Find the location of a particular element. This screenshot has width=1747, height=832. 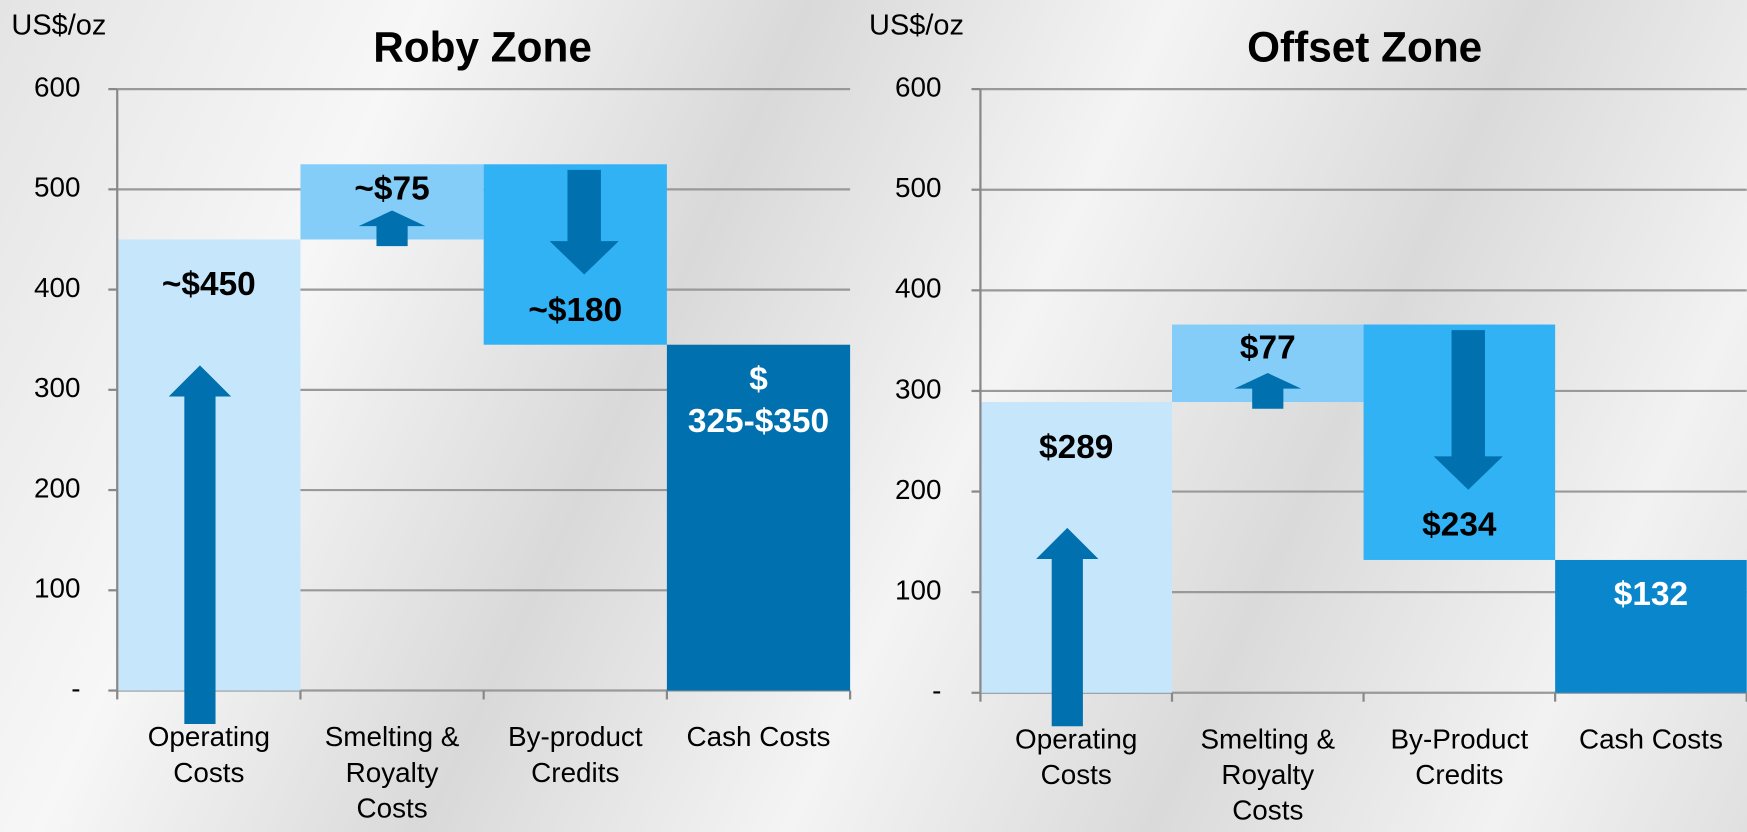

value-label: ~$450 is located at coordinates (208, 284).